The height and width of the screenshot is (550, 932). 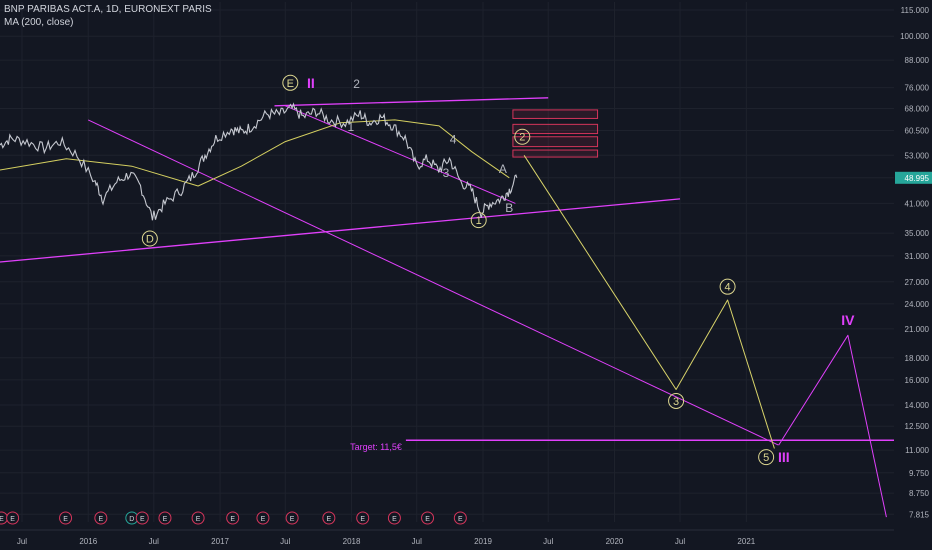 I want to click on y-tick-label: 53.000, so click(x=917, y=155).